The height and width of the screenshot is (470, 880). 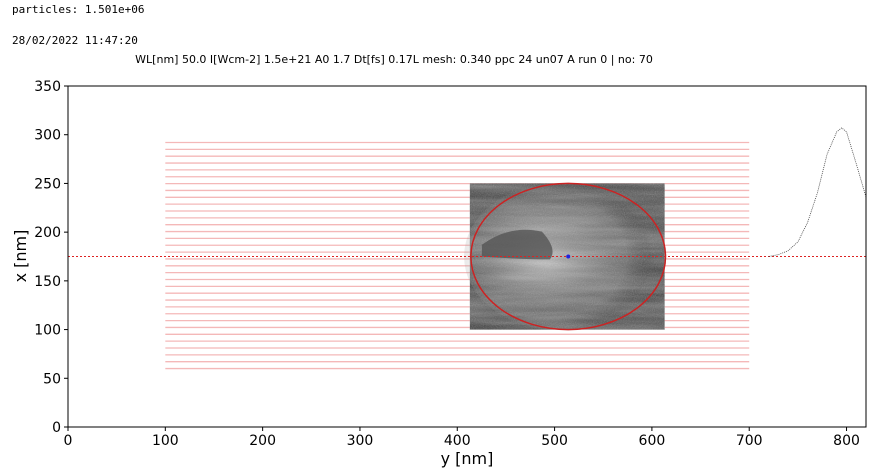 What do you see at coordinates (262, 441) in the screenshot?
I see `x-tick-label: 200` at bounding box center [262, 441].